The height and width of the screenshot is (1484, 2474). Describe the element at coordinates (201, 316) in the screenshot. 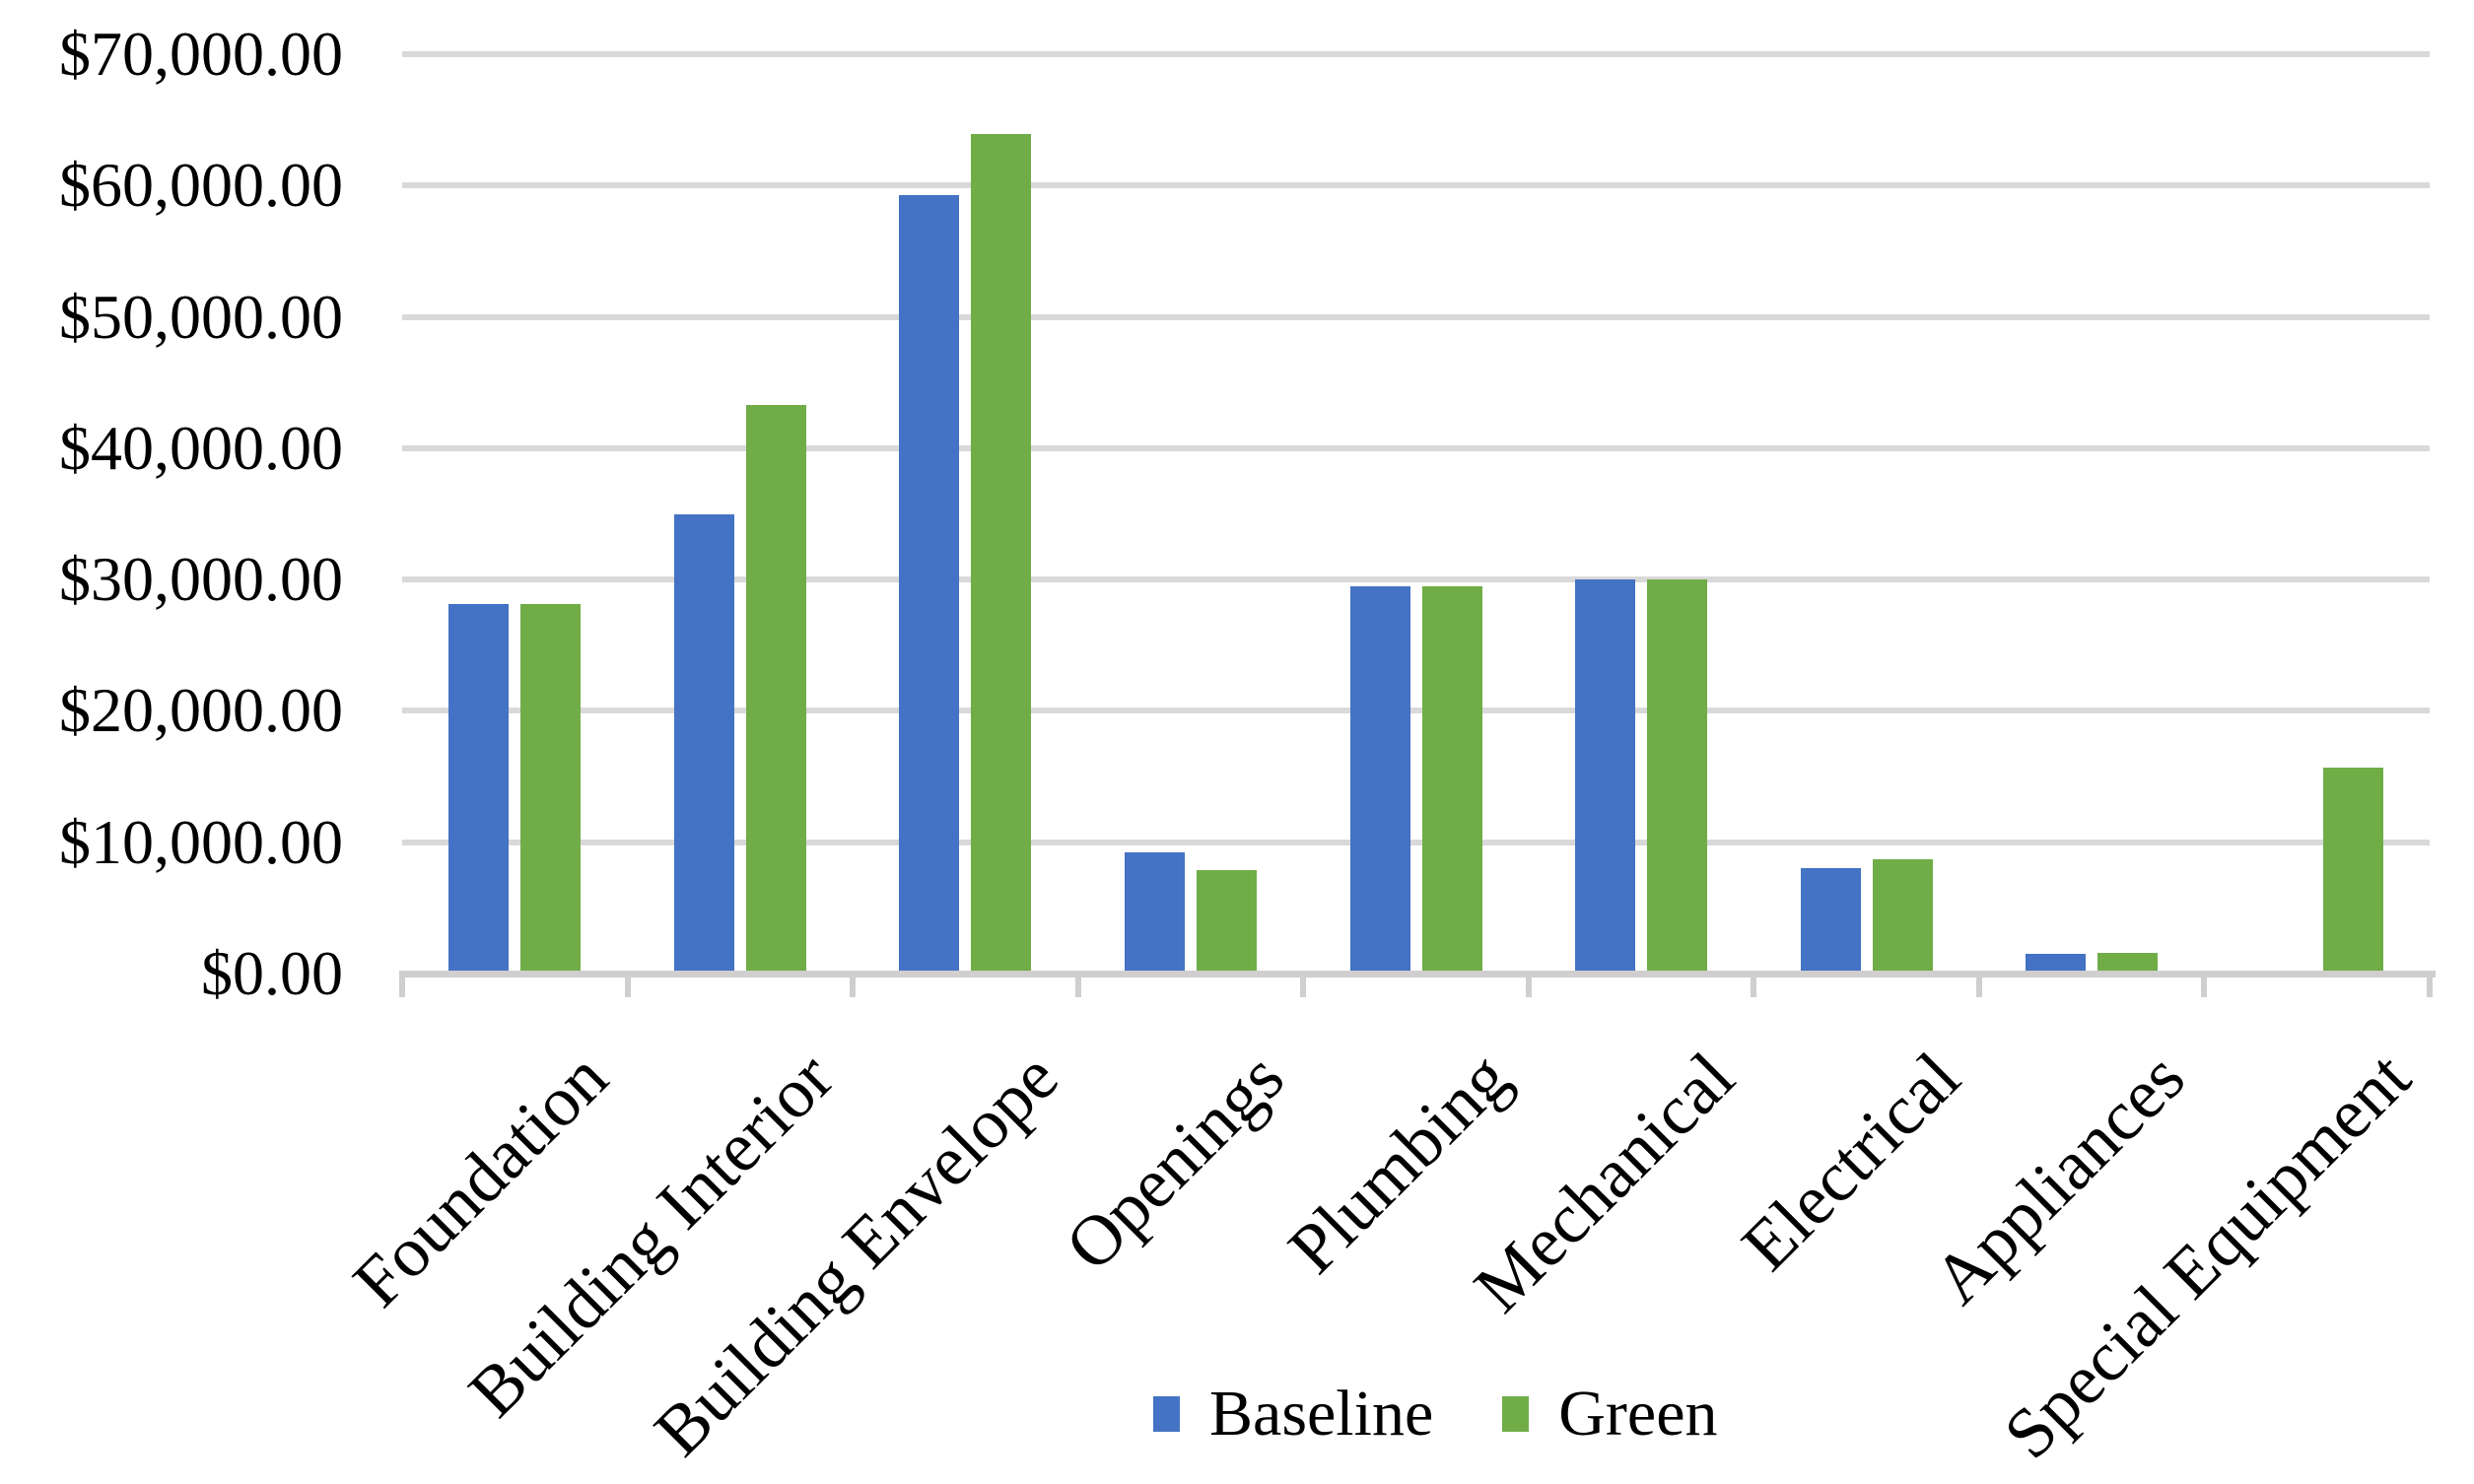

I see `y-axis-tick-label: $50,000.00` at that location.